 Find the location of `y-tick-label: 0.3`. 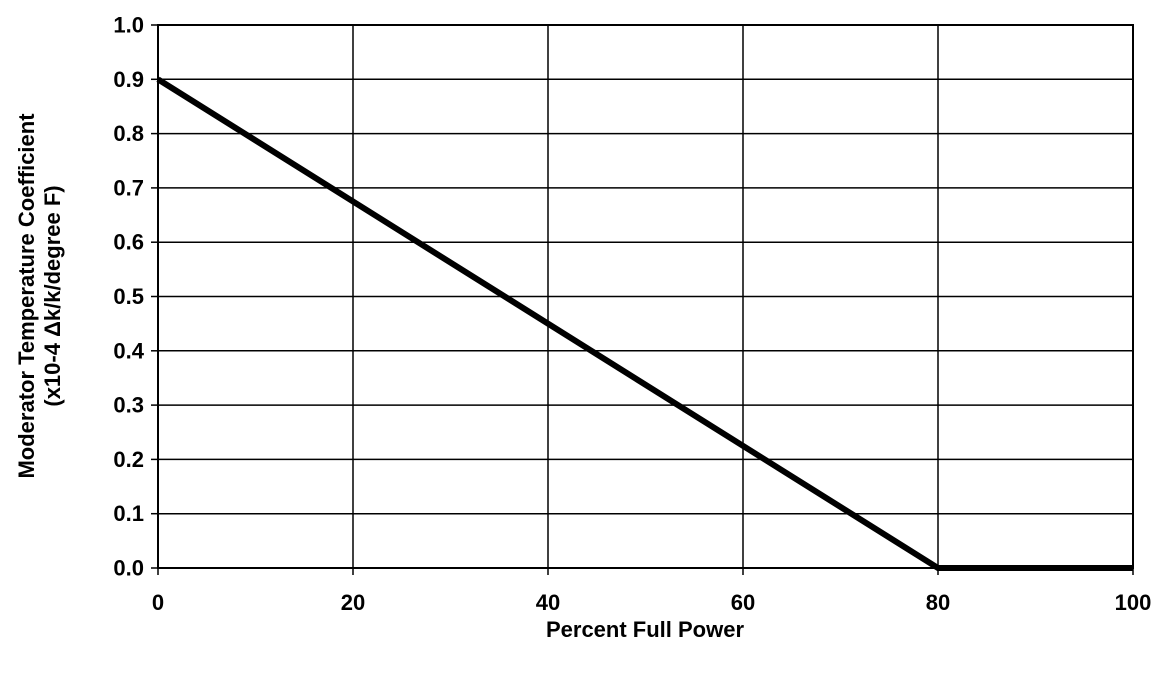

y-tick-label: 0.3 is located at coordinates (128, 405).